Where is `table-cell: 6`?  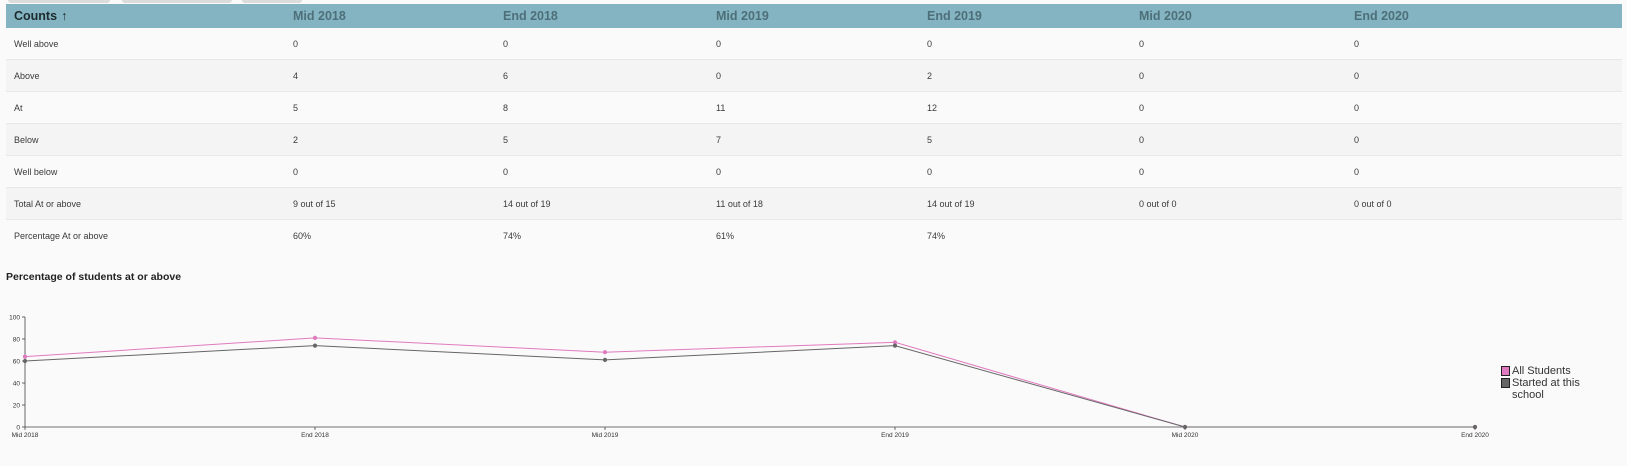
table-cell: 6 is located at coordinates (602, 75).